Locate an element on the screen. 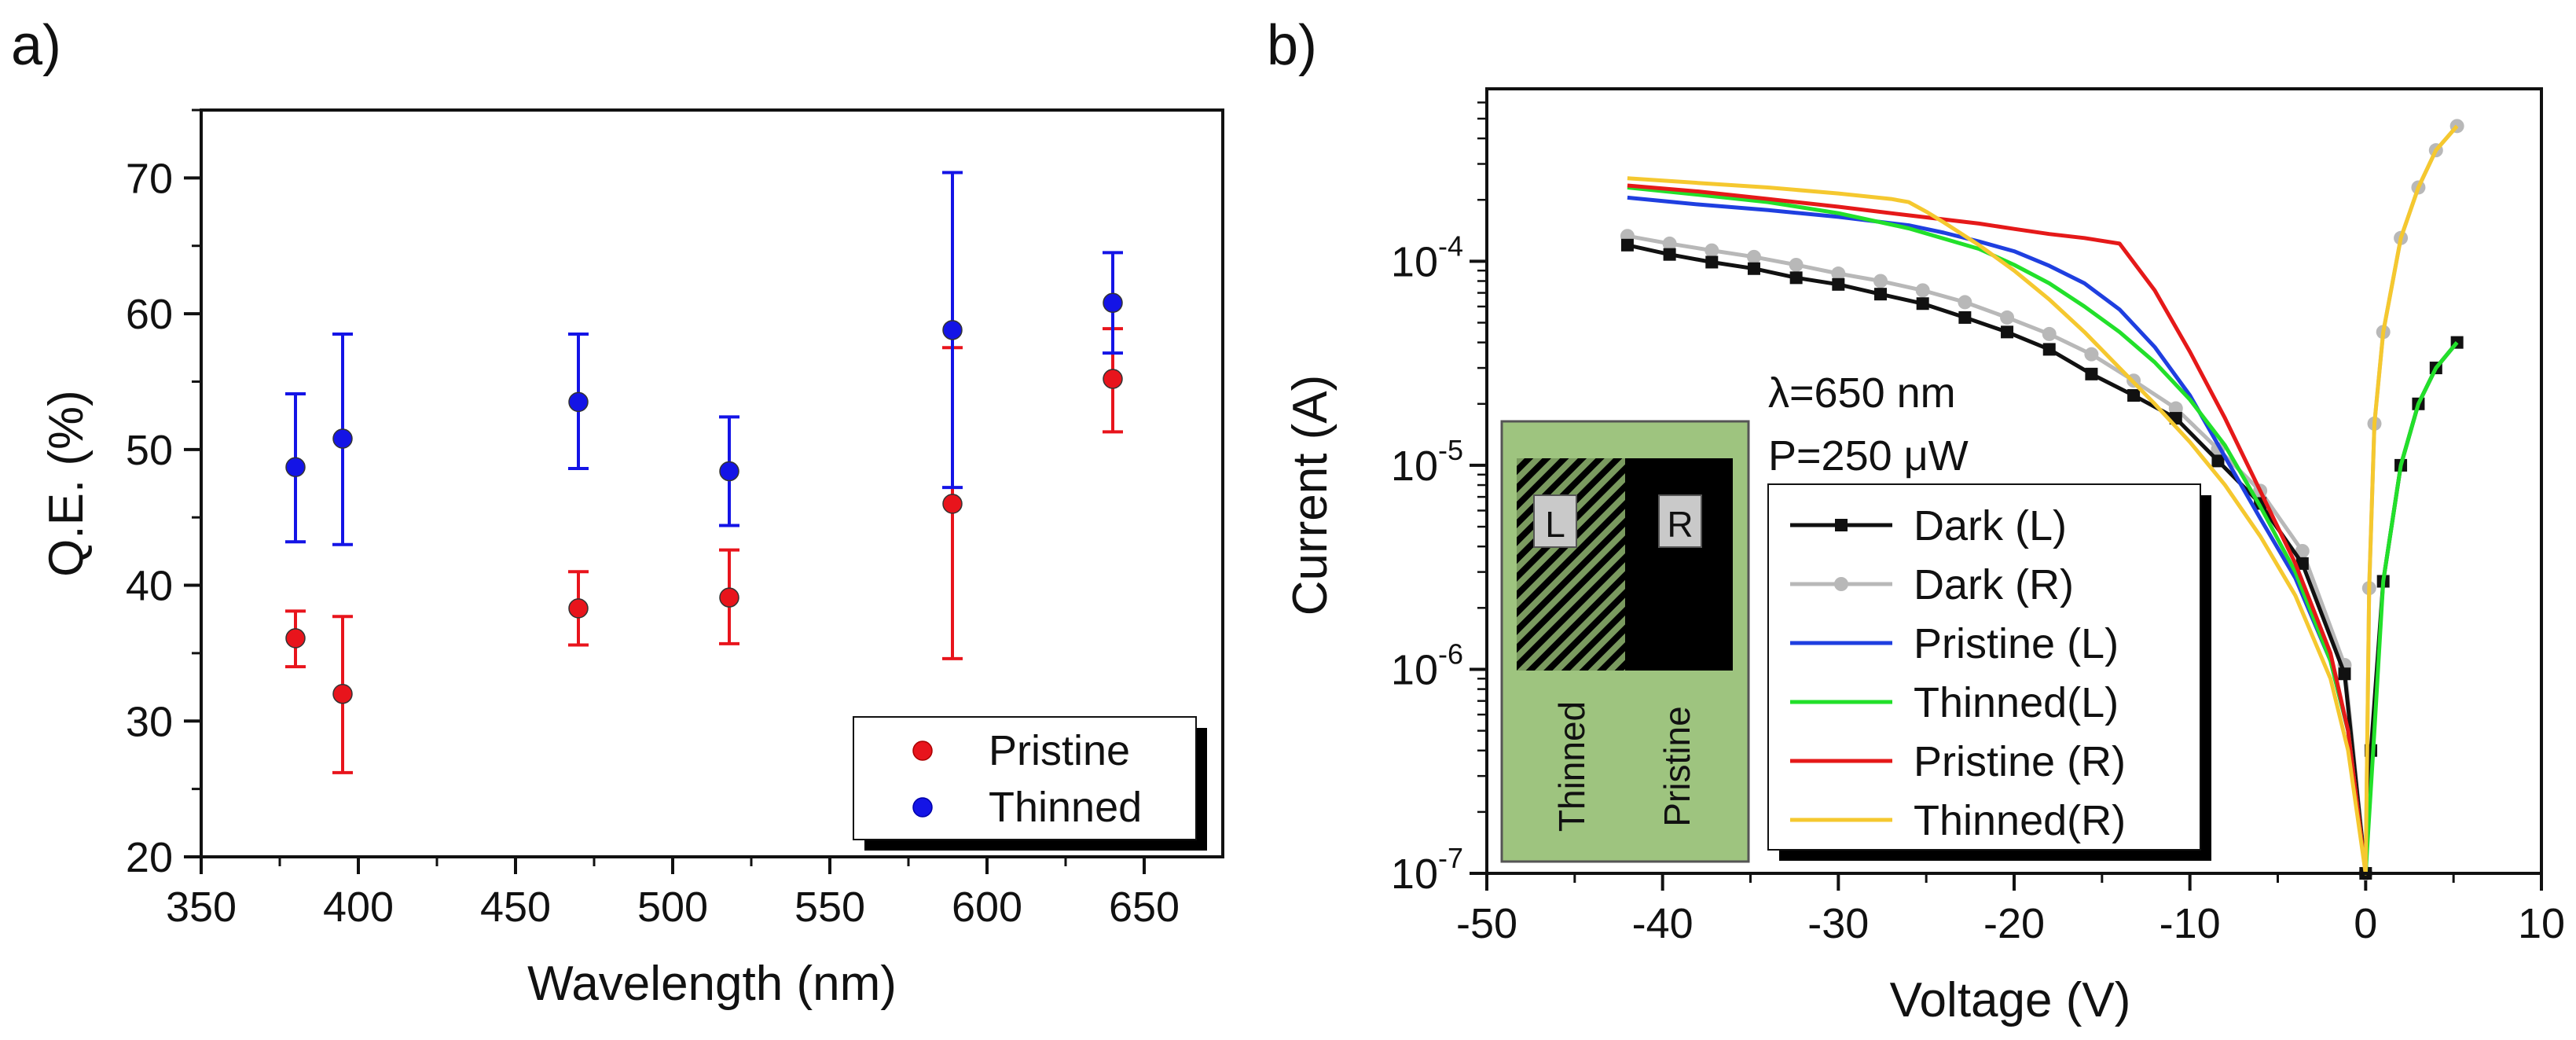 Image resolution: width=2576 pixels, height=1040 pixels. inset-contact-right is located at coordinates (1680, 521).